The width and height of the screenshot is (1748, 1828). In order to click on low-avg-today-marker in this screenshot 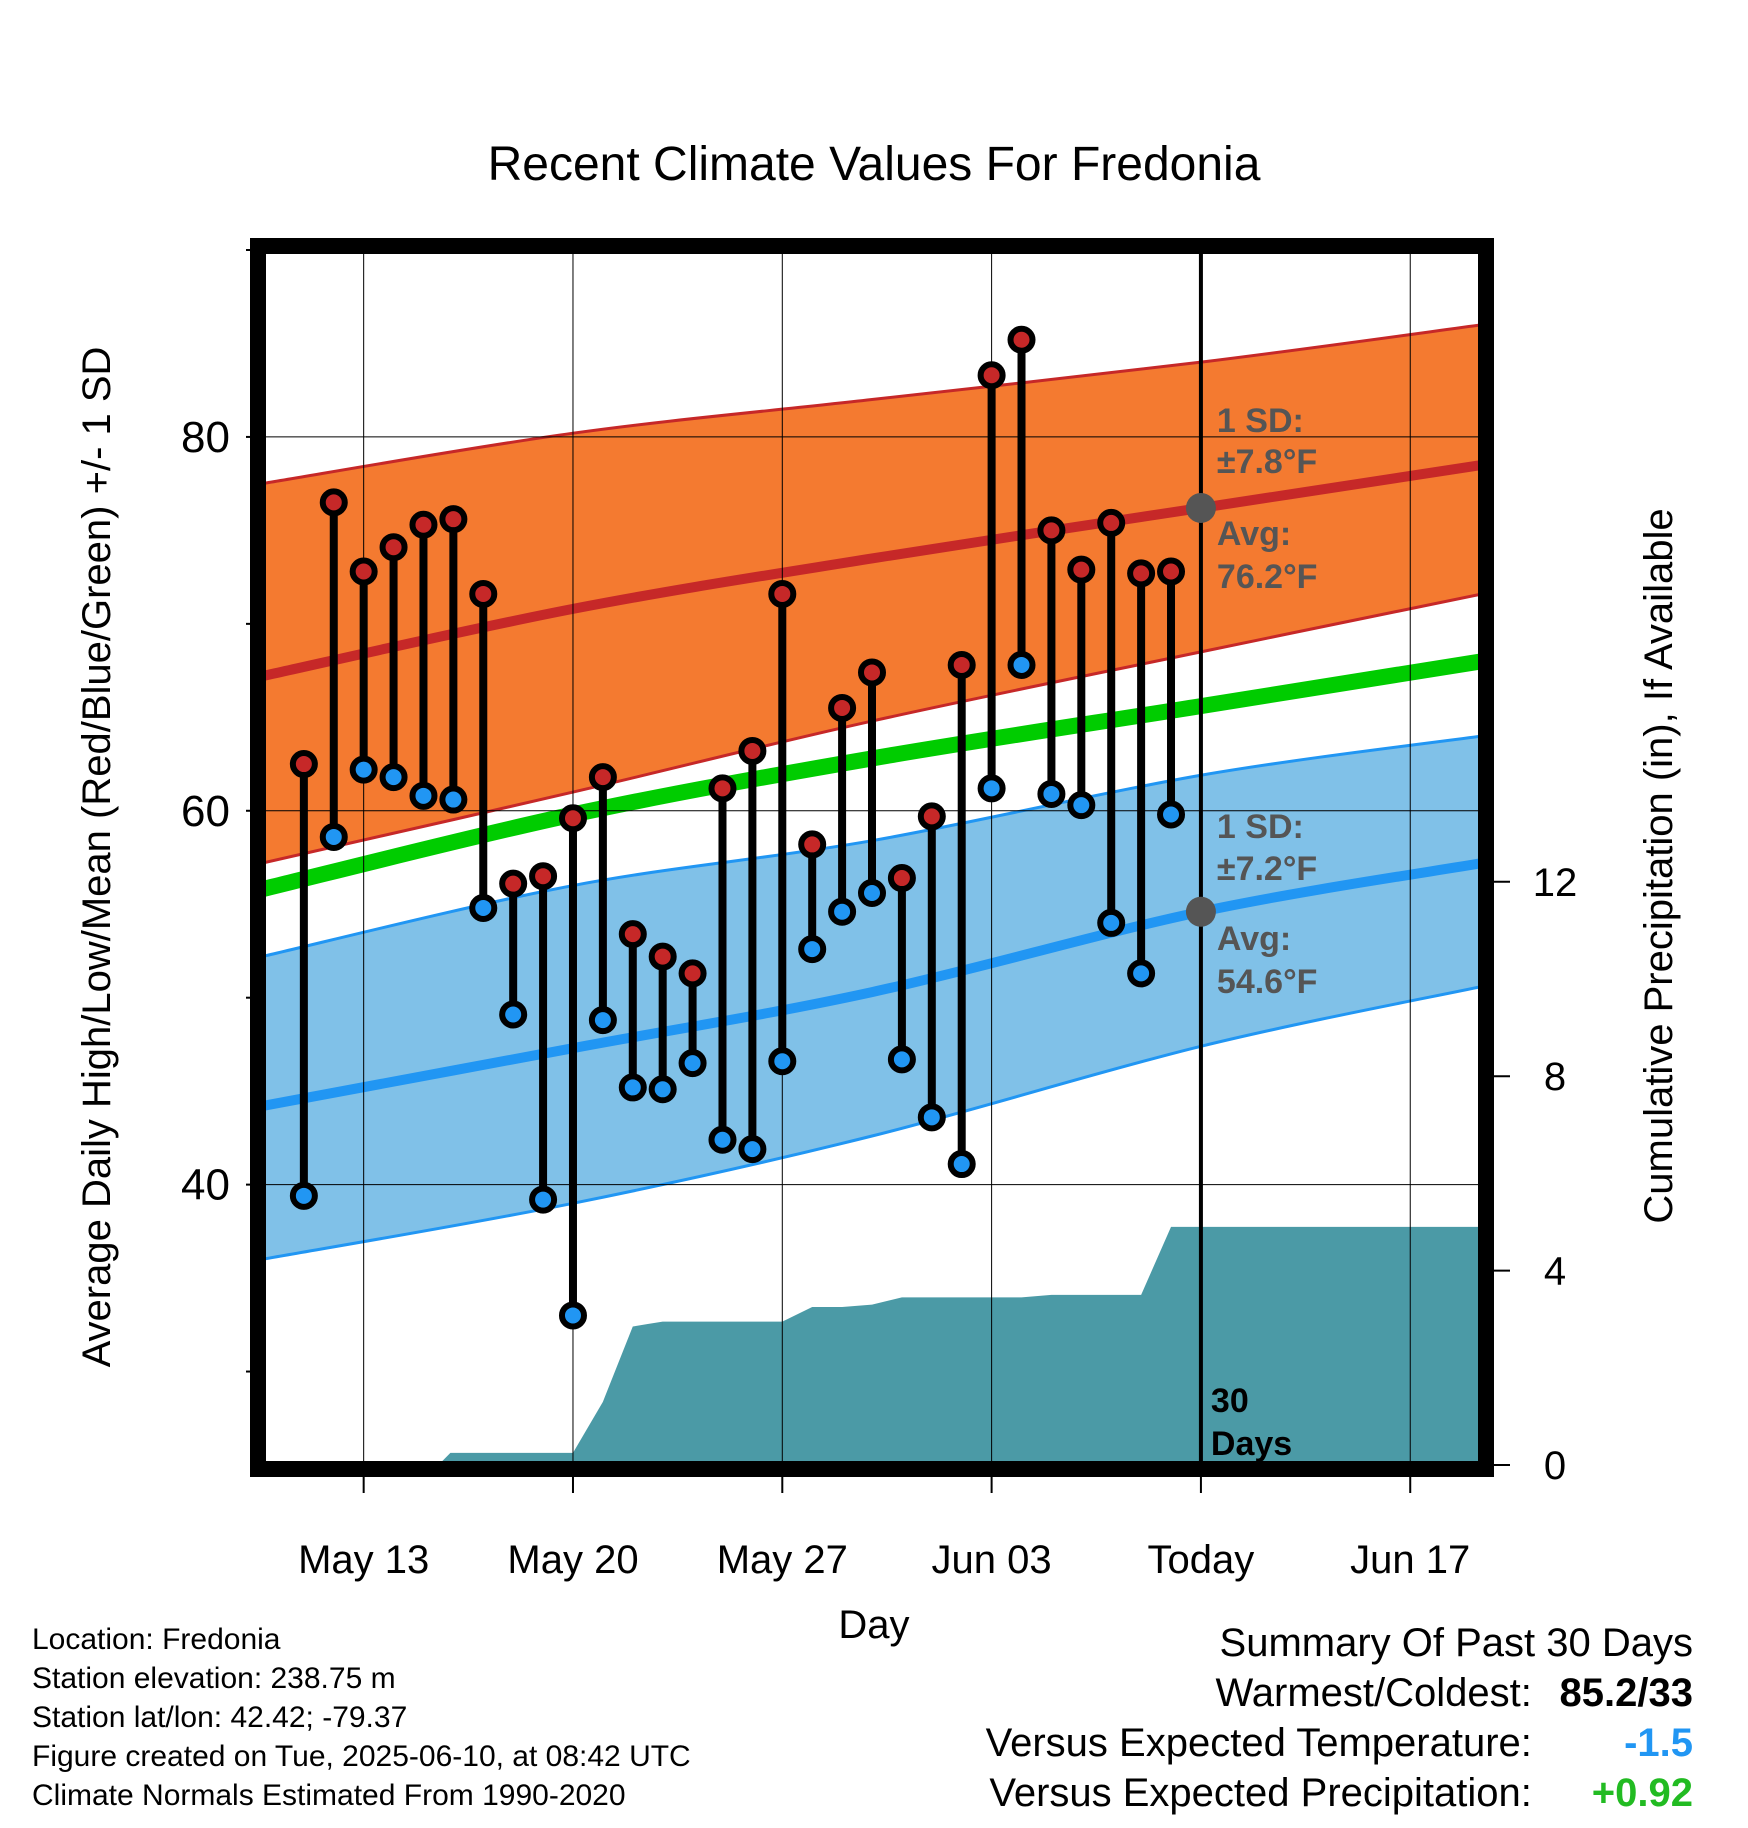, I will do `click(1200, 911)`.